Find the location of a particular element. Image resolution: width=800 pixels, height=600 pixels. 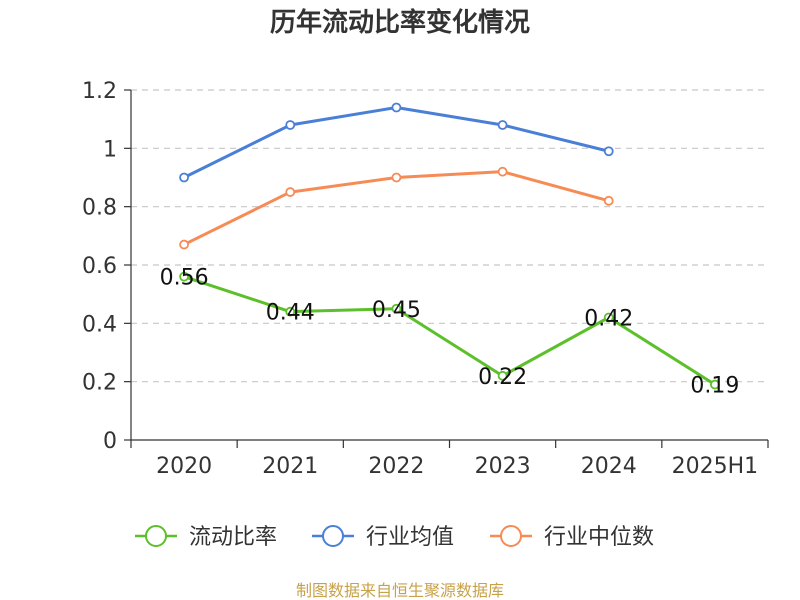

legend-item-0: 流动比率 is located at coordinates (206, 537).